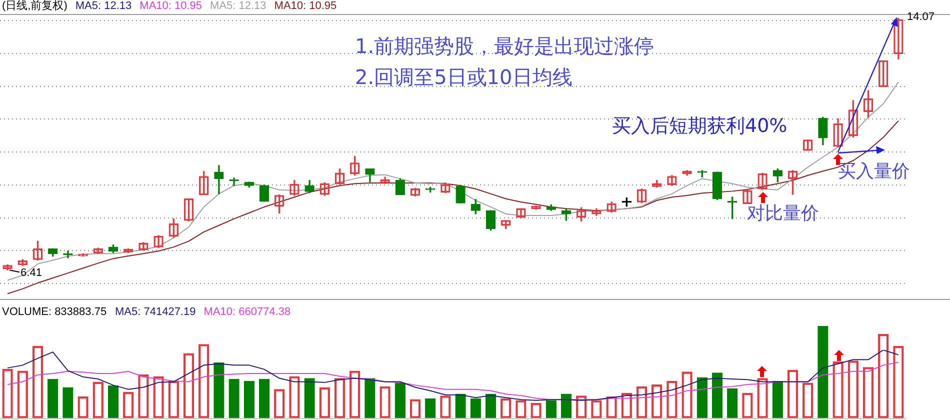  What do you see at coordinates (921, 17) in the screenshot?
I see `text: 14.07` at bounding box center [921, 17].